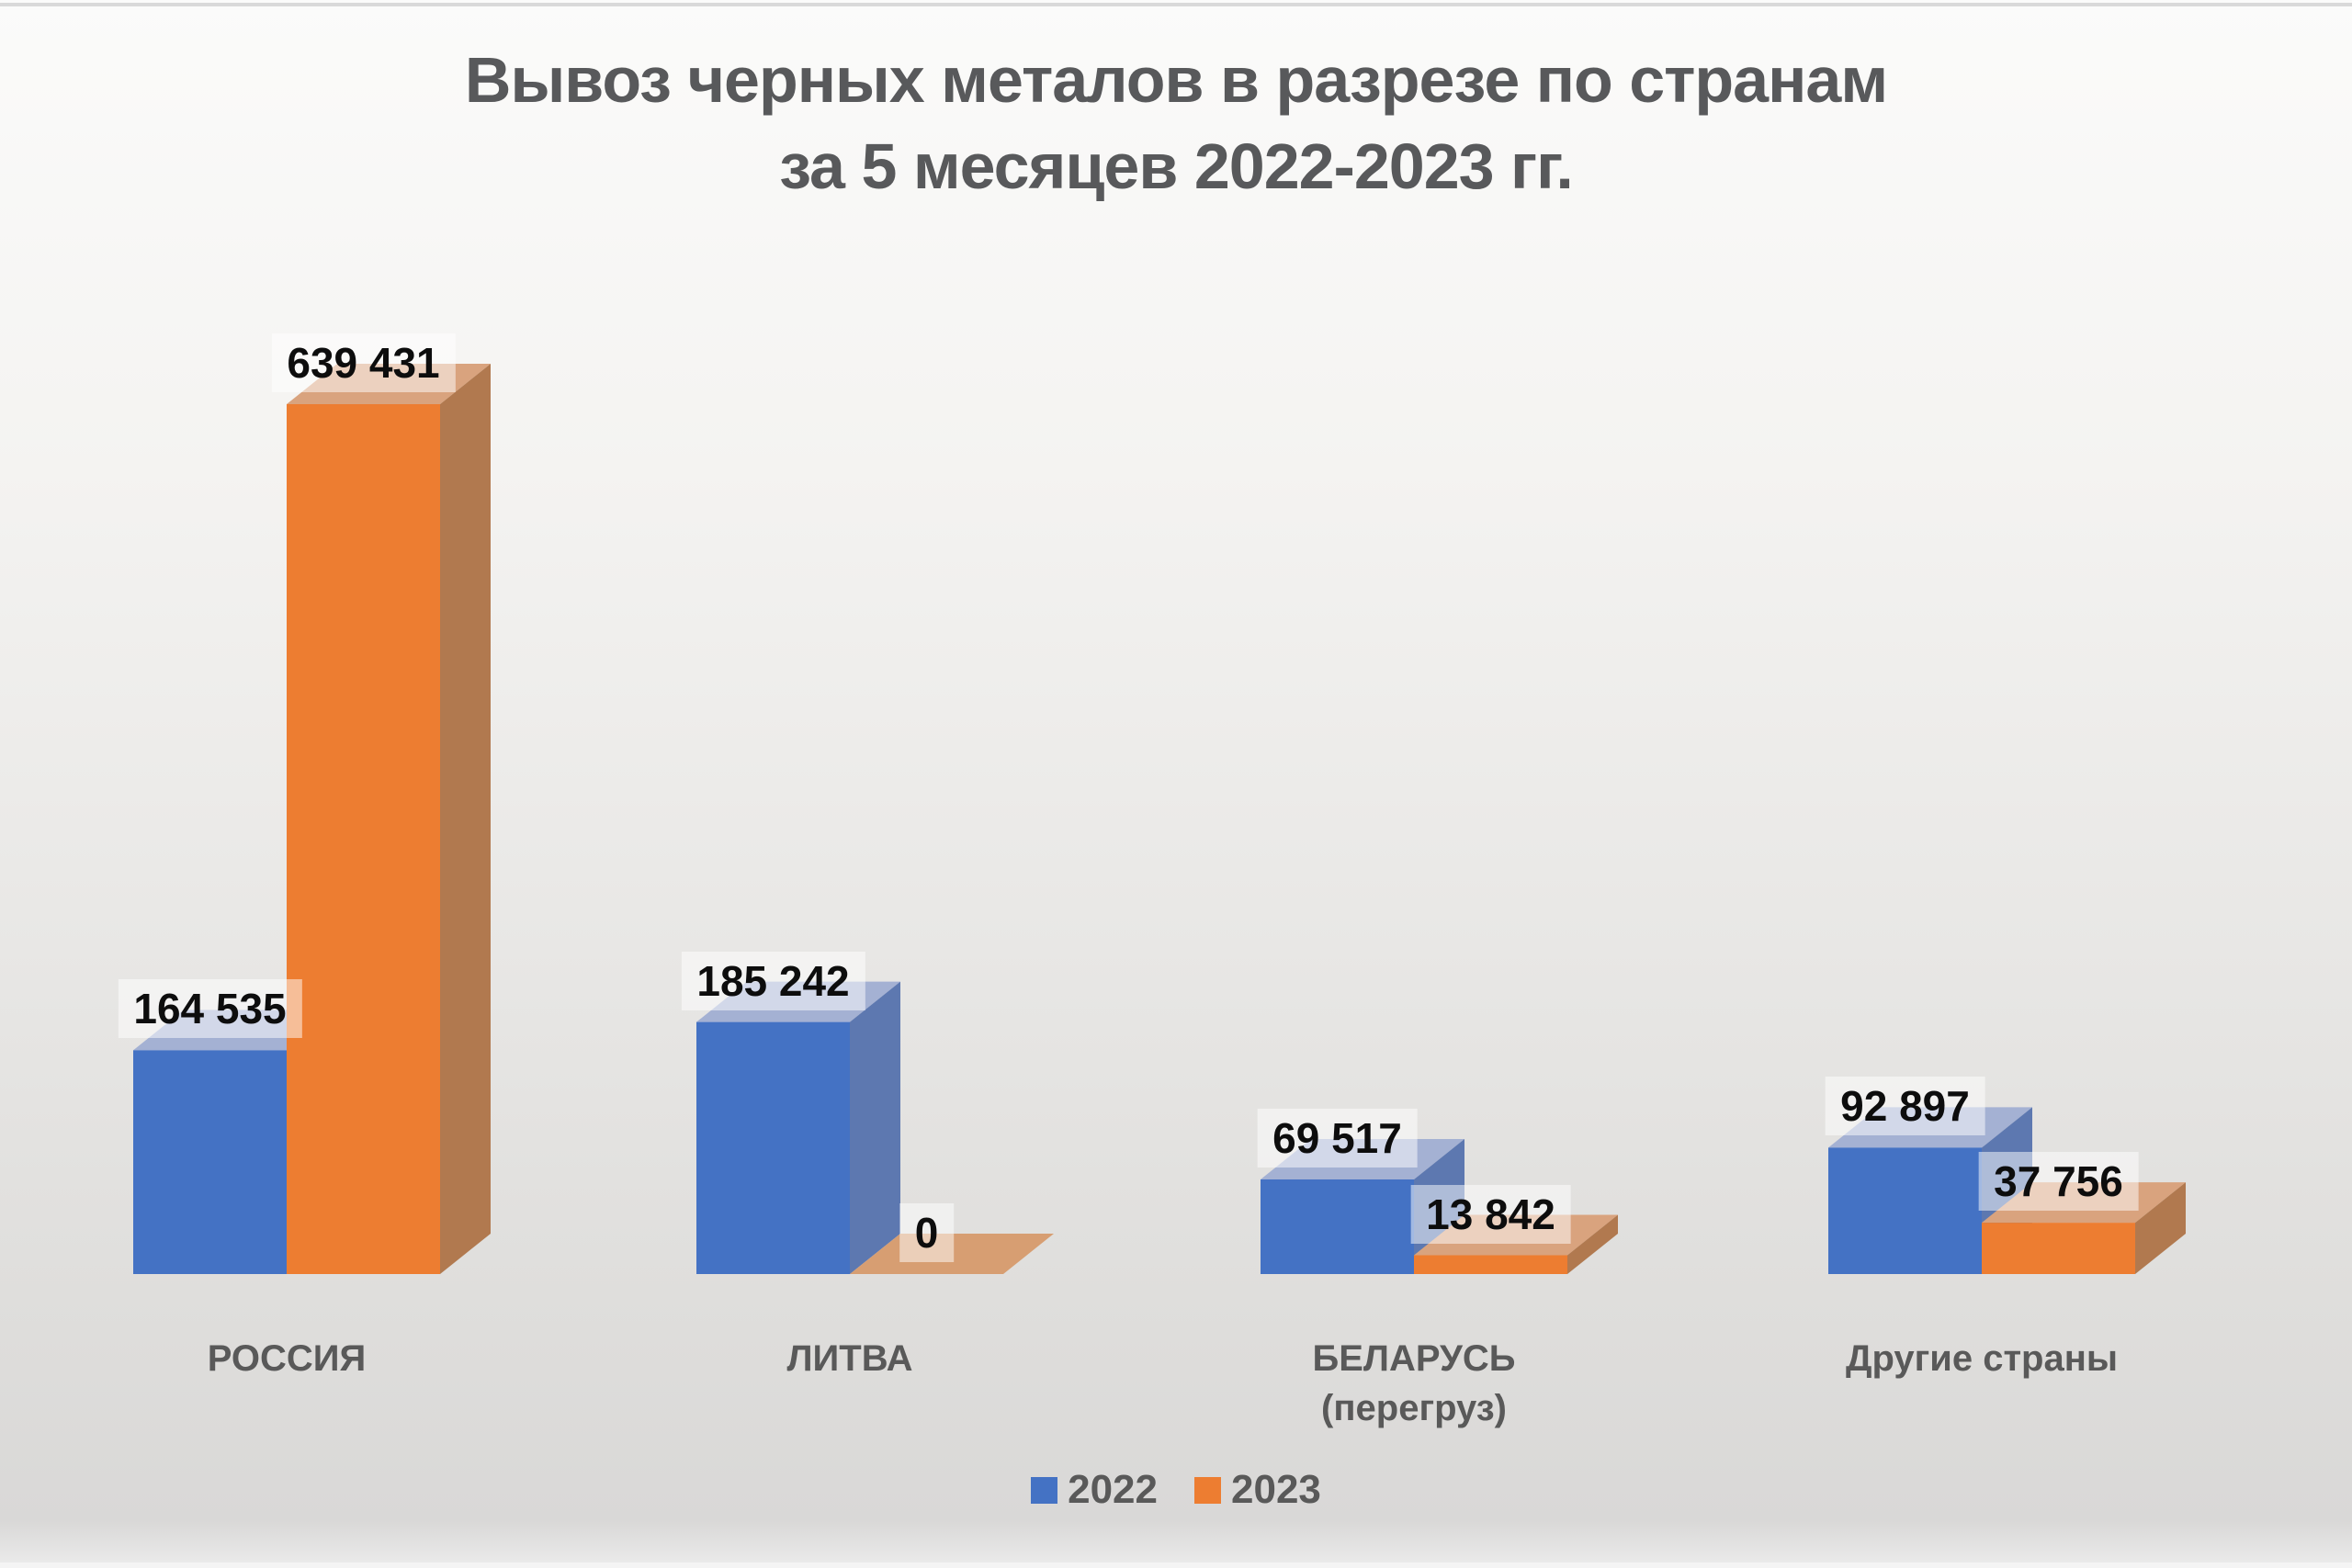 This screenshot has width=2352, height=1568. I want to click on legend-label-2023: 2023, so click(1276, 1489).